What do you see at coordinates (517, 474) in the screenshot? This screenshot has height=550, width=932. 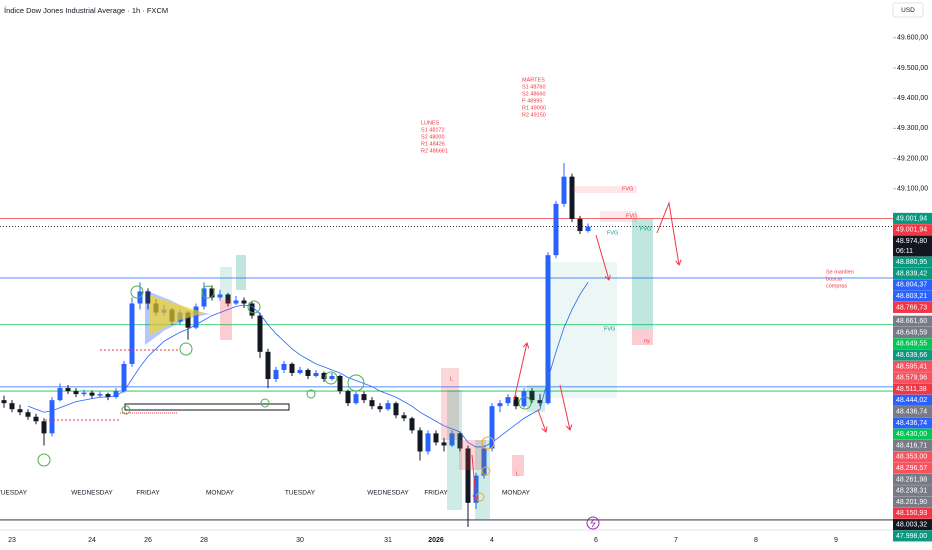 I see `label: L` at bounding box center [517, 474].